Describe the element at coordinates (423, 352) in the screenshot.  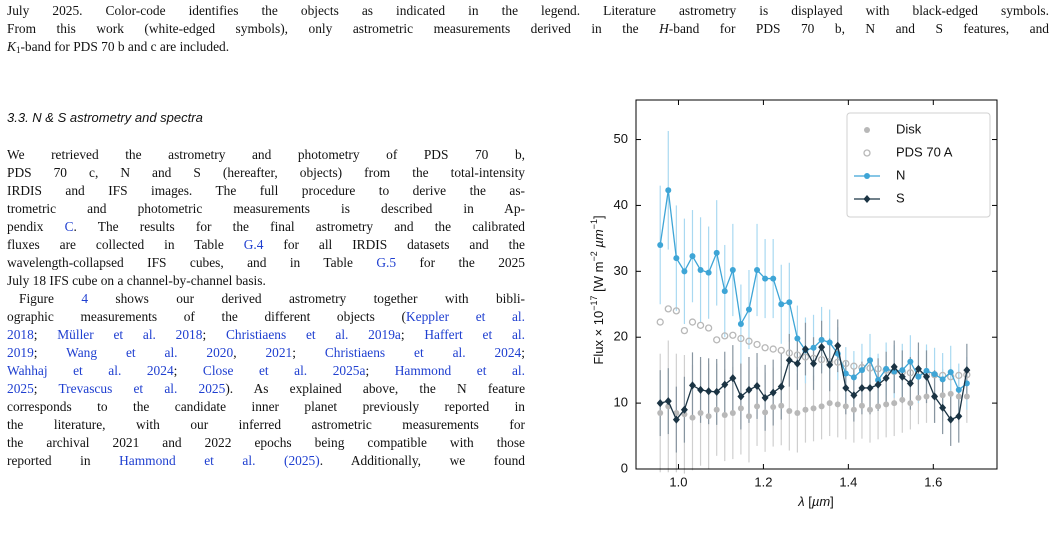
I see `link: Christiaens et al. 2024` at that location.